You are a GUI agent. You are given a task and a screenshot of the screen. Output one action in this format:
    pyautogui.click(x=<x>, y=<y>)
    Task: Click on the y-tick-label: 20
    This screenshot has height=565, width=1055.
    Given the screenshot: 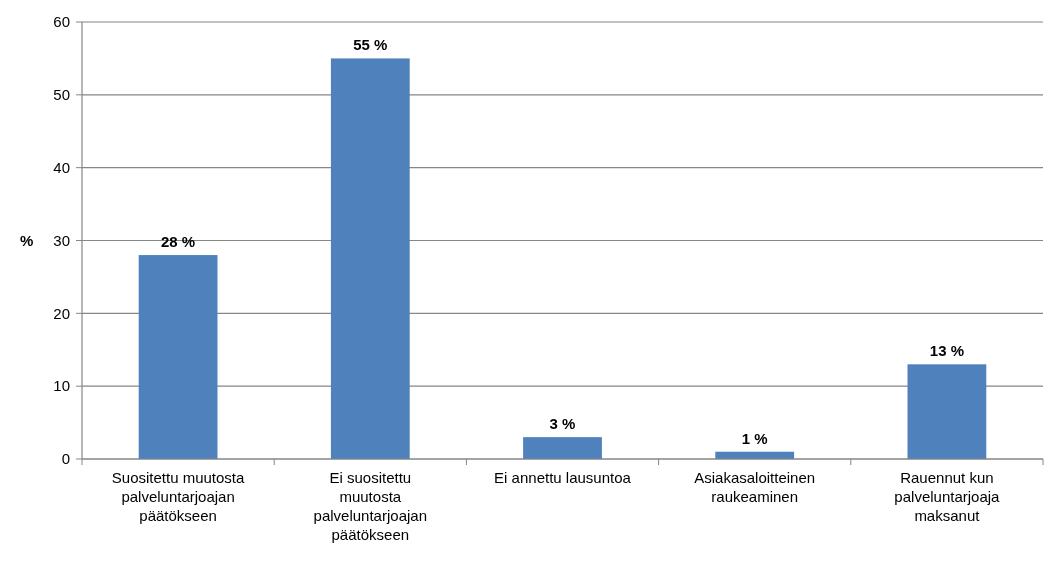 What is the action you would take?
    pyautogui.click(x=61, y=313)
    